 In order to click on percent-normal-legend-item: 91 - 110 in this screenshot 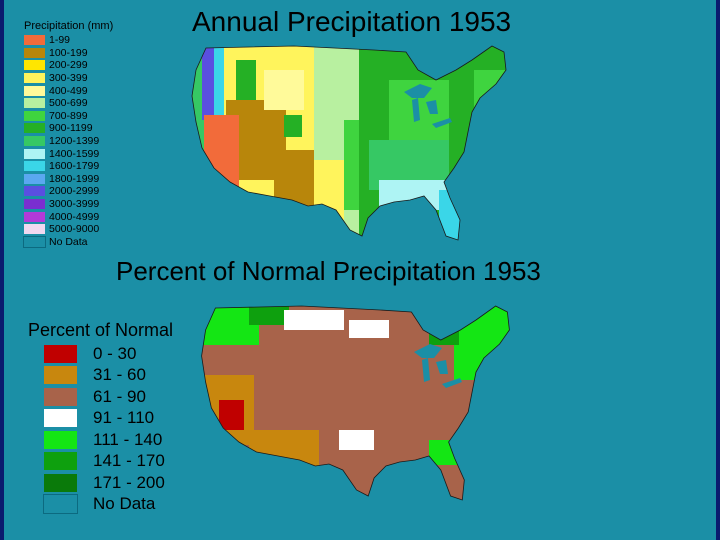, I will do `click(108, 419)`.